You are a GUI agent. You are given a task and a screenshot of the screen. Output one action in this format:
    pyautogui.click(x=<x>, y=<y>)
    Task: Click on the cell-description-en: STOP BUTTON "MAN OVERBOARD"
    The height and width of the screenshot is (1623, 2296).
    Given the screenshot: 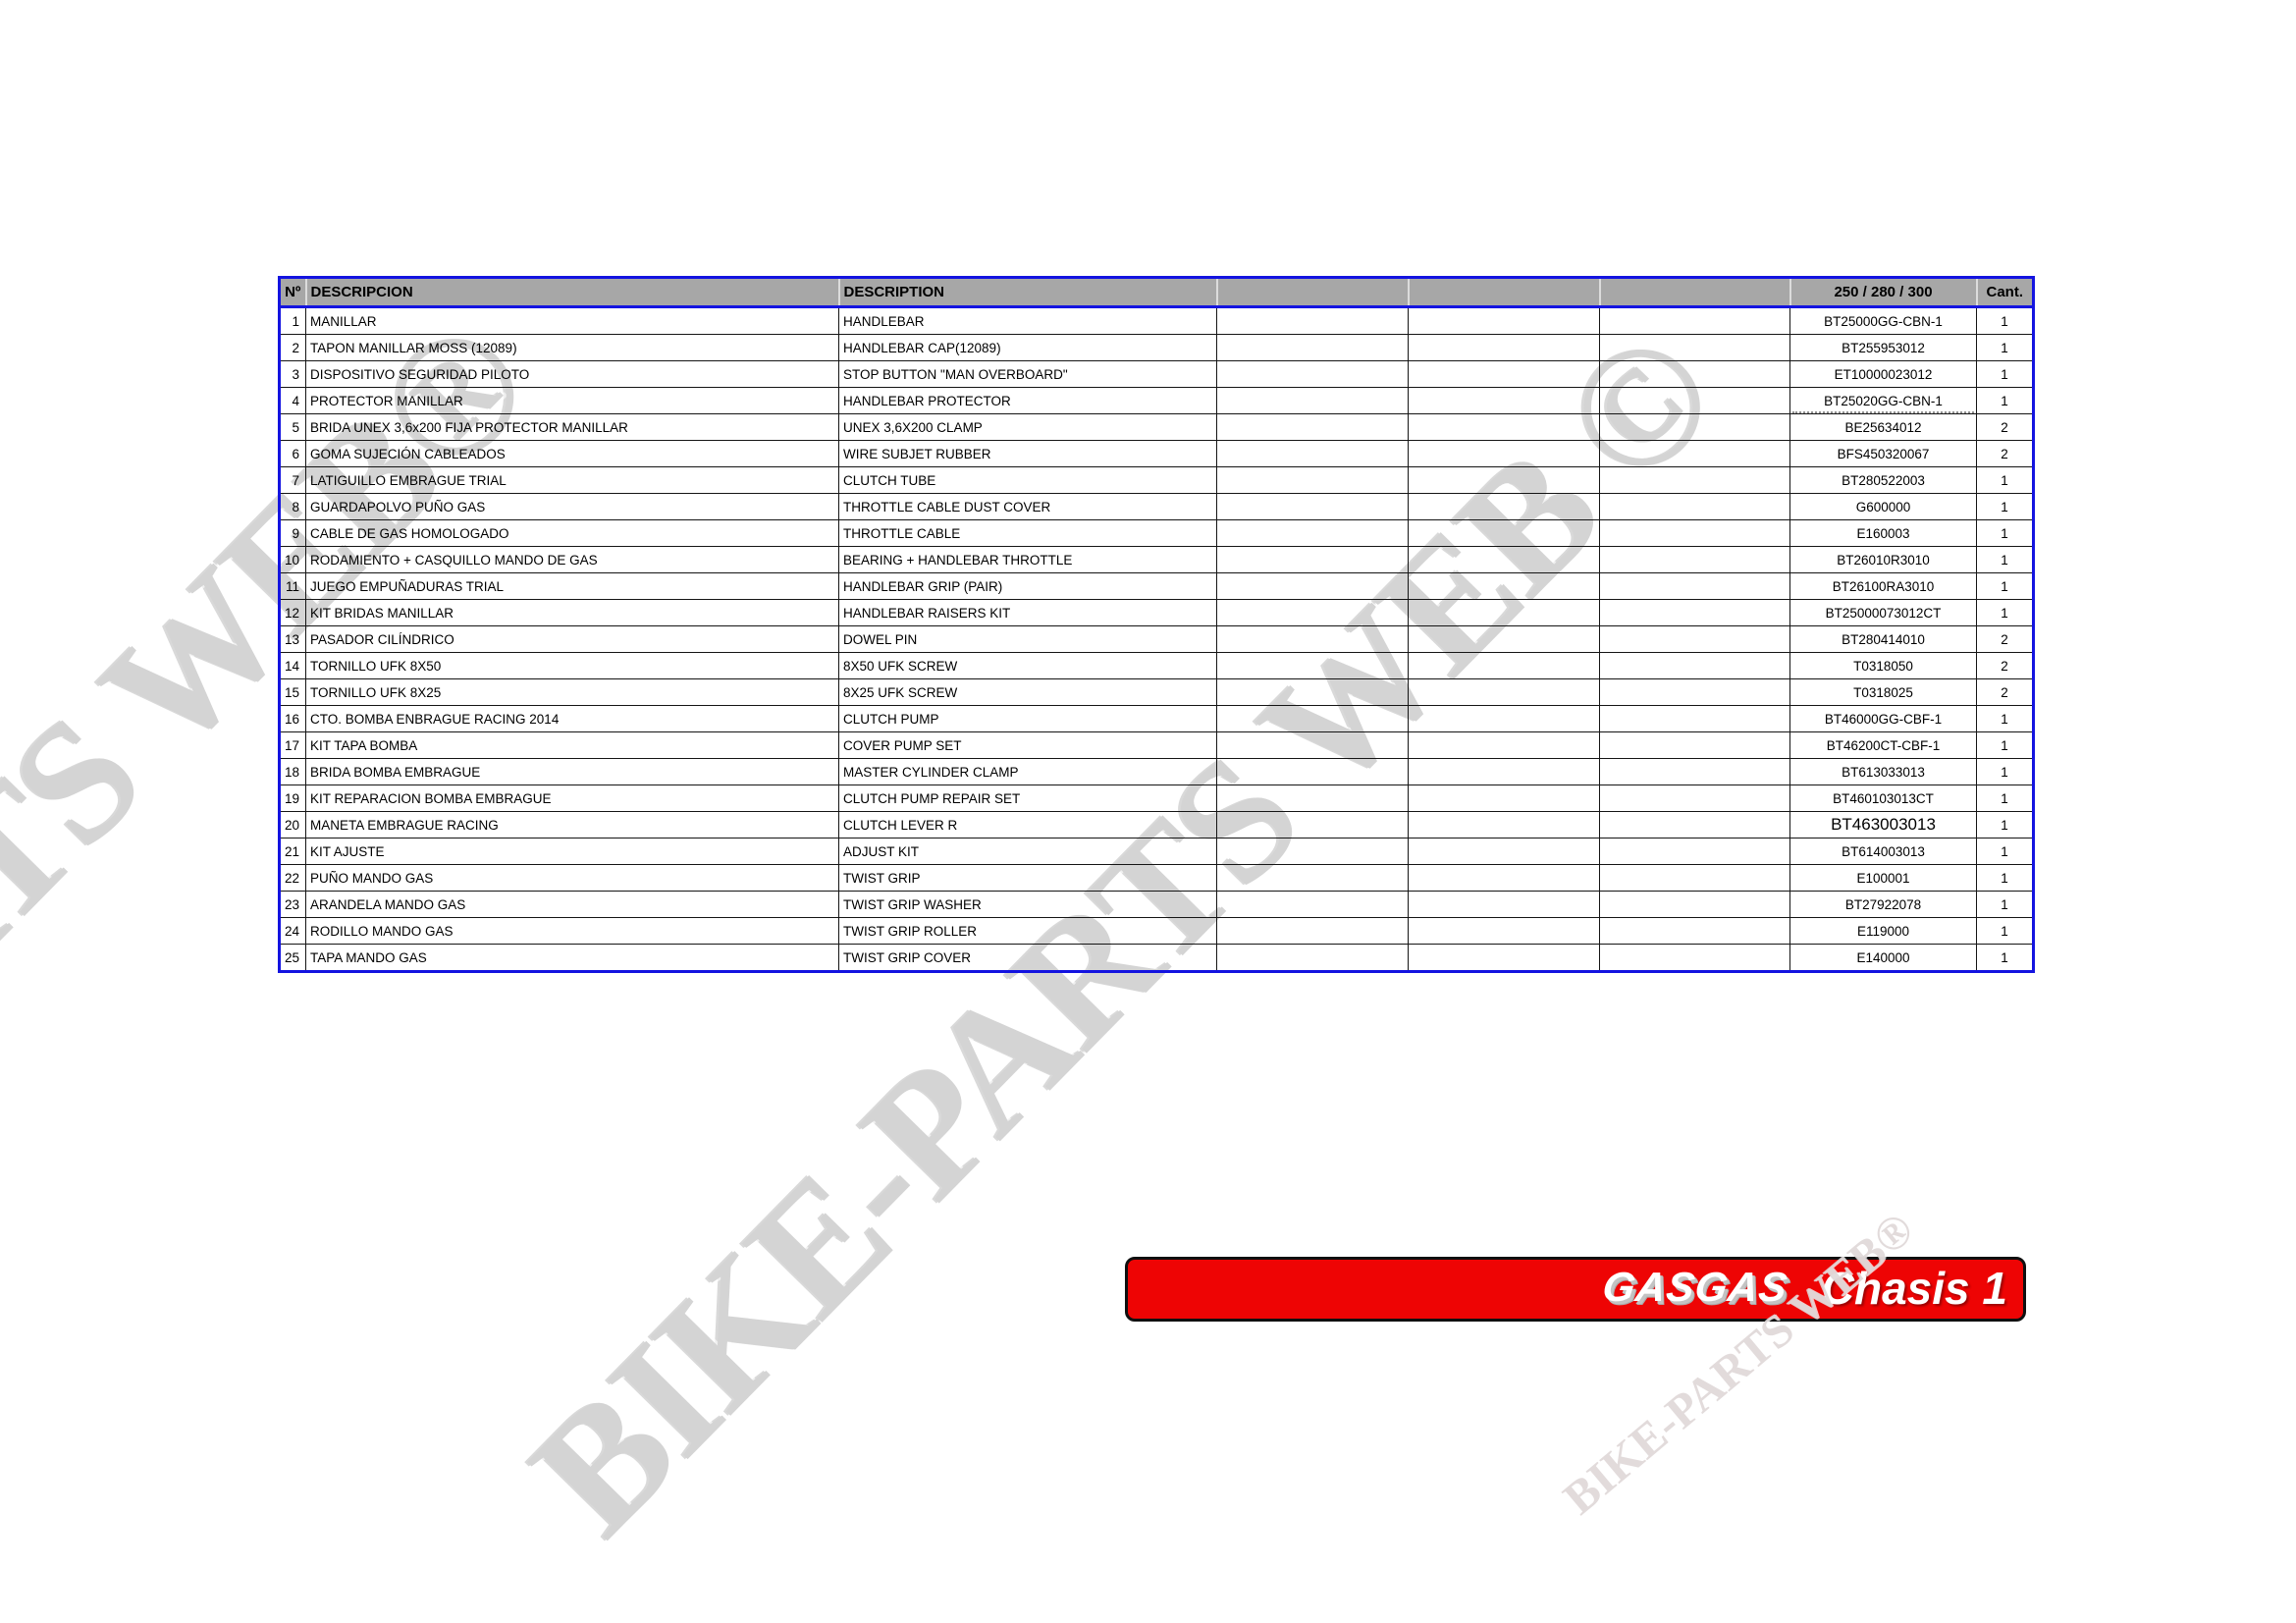 What is the action you would take?
    pyautogui.click(x=1028, y=374)
    